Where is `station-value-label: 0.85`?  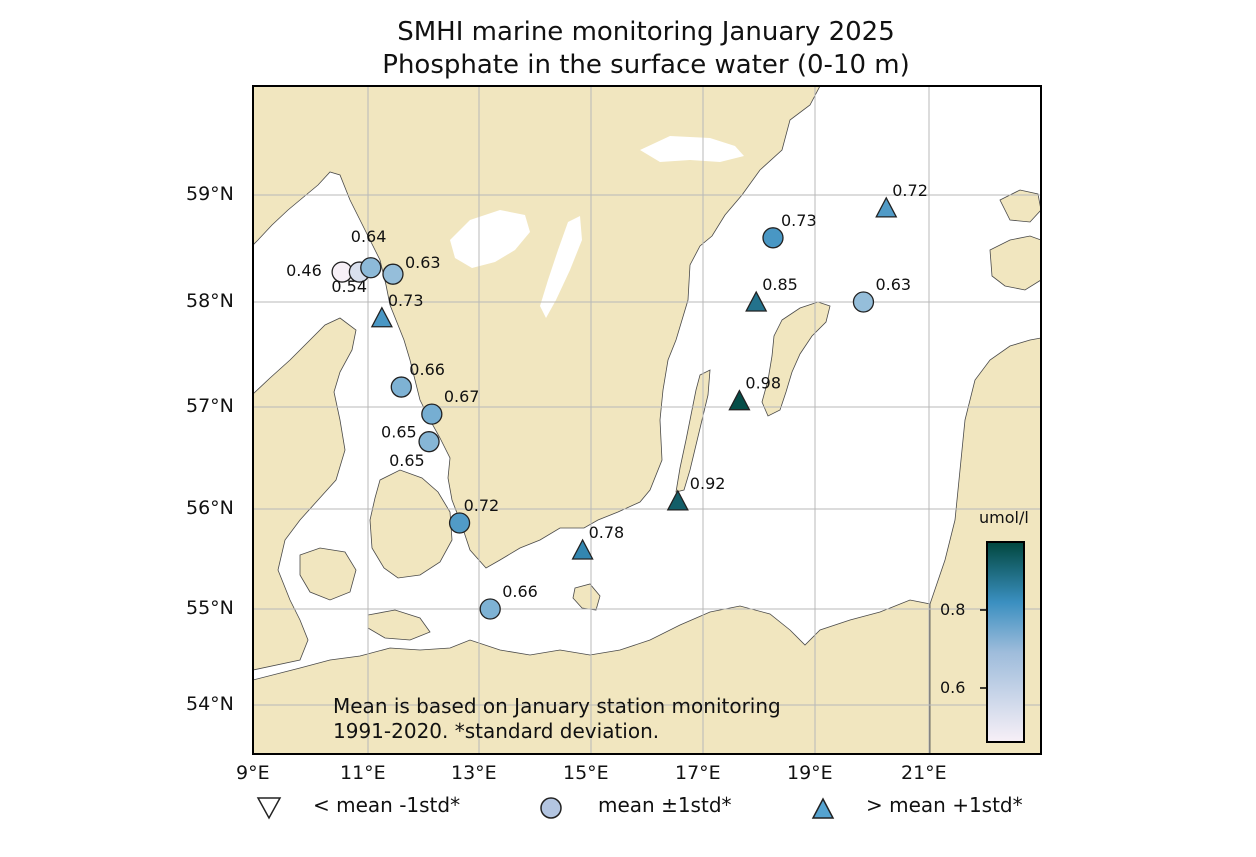 station-value-label: 0.85 is located at coordinates (780, 284).